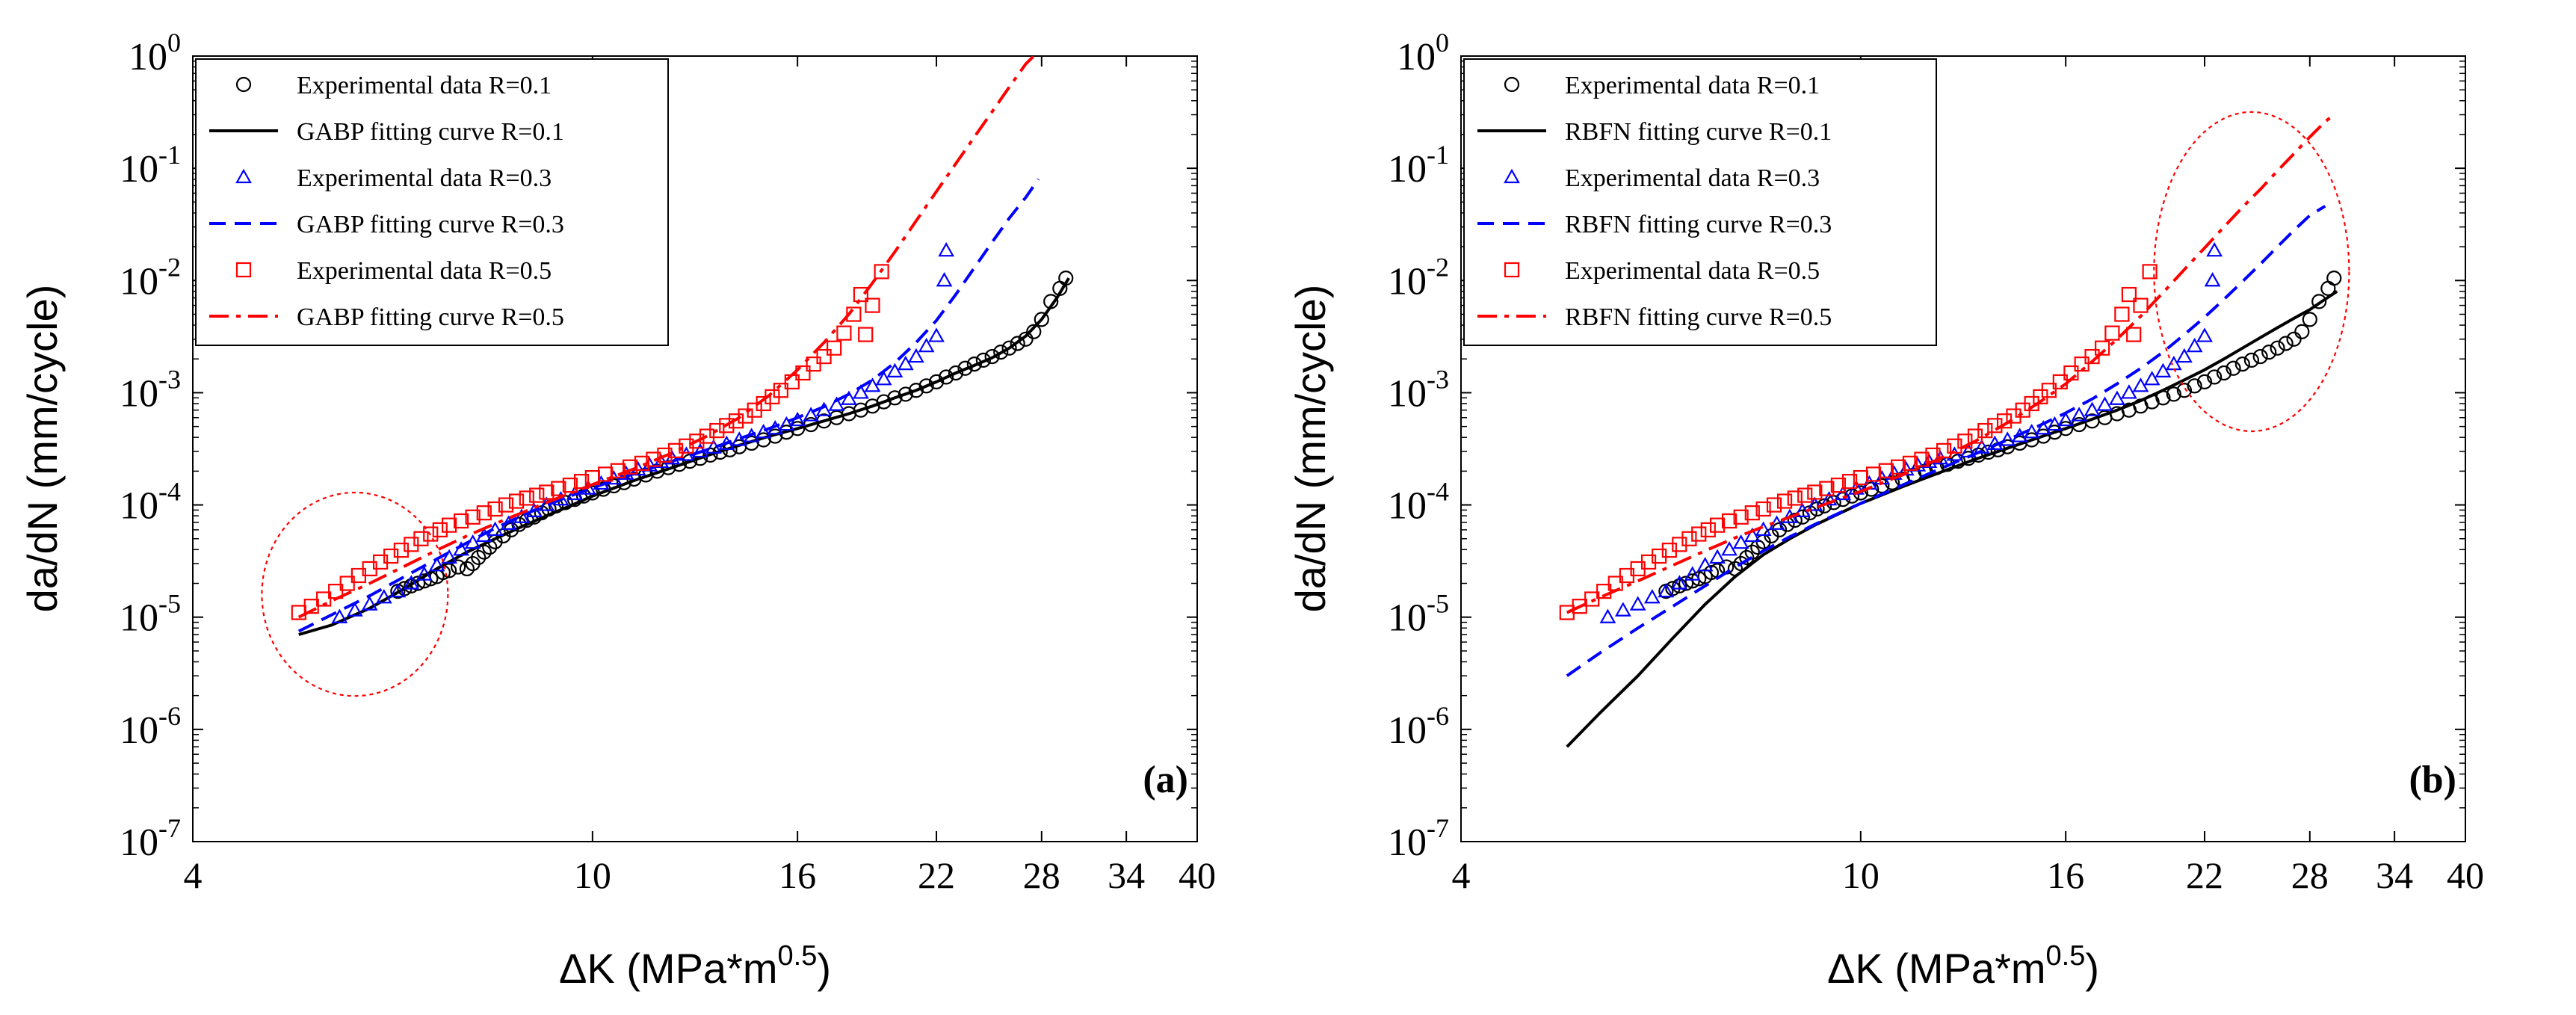 This screenshot has height=1015, width=2576. I want to click on x-tick-label: 16, so click(2066, 875).